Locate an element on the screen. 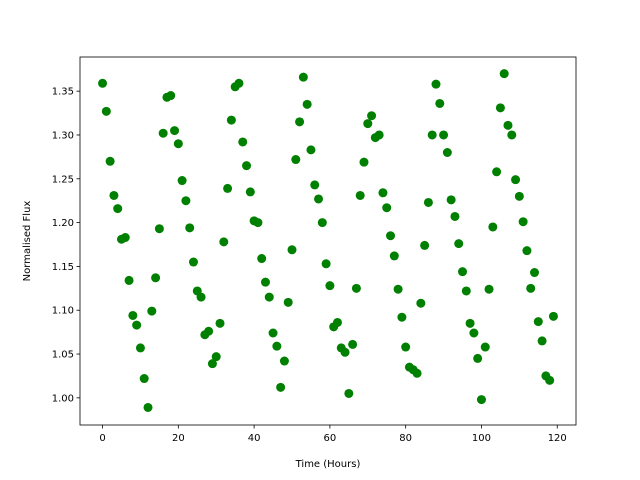  x-tick-label: 80 is located at coordinates (405, 438).